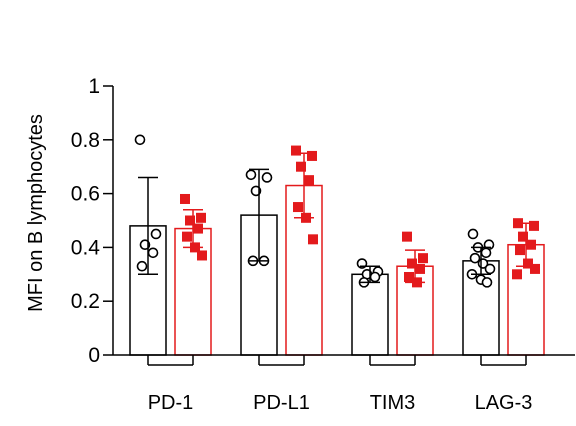  What do you see at coordinates (92, 221) in the screenshot?
I see `y-axis: 0 0.2 0.4 0.6 0.8 1` at bounding box center [92, 221].